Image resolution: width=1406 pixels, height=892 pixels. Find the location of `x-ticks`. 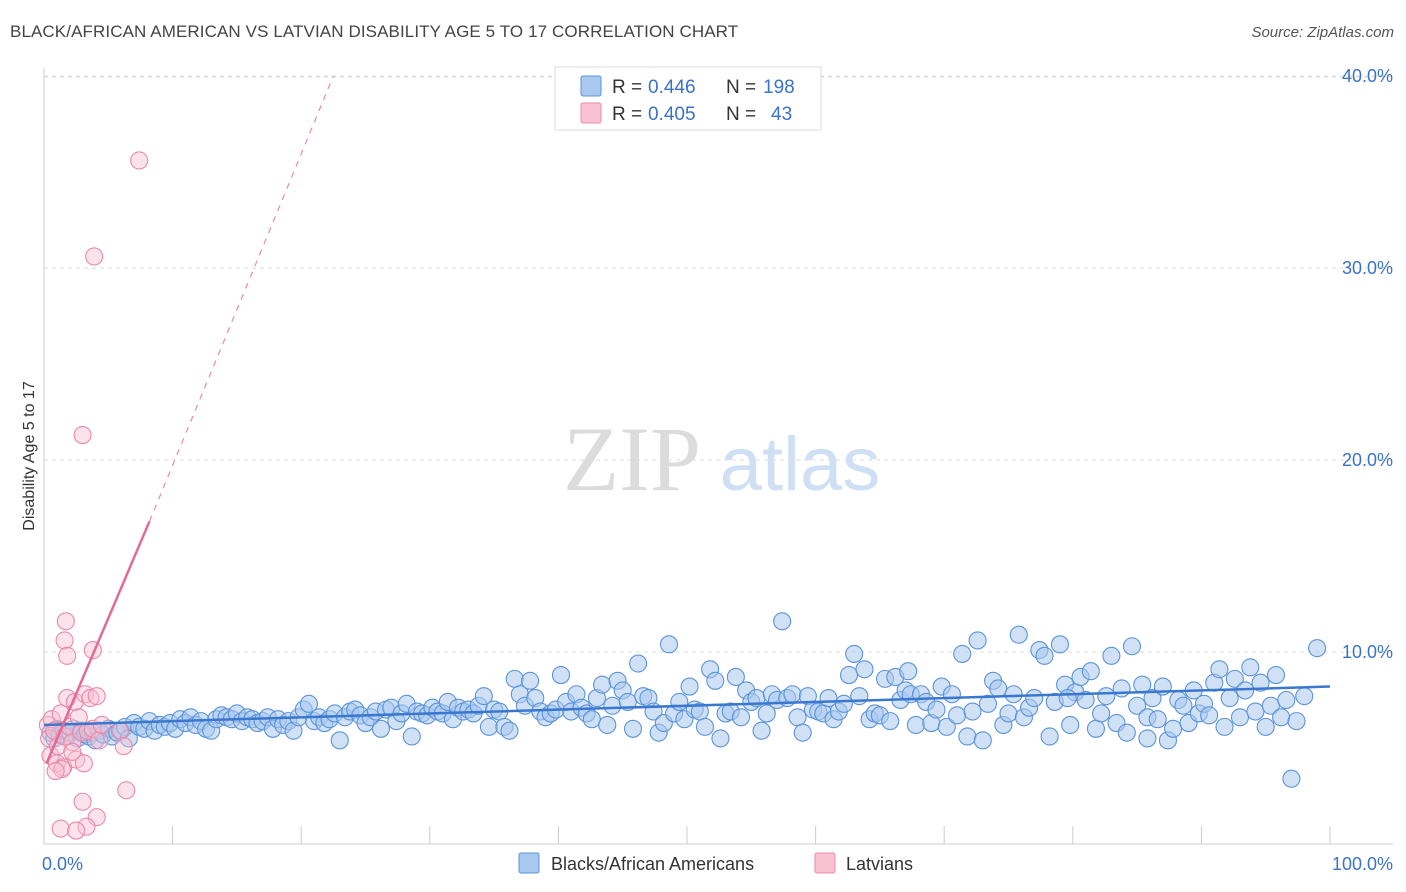

x-ticks is located at coordinates (687, 835).